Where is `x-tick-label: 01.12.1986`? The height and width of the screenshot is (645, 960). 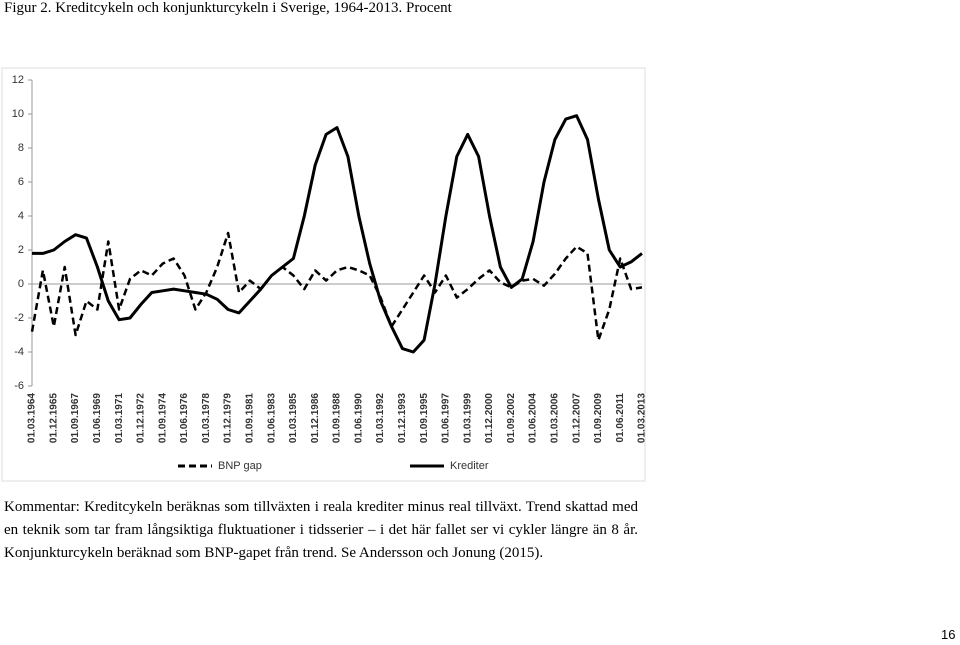 x-tick-label: 01.12.1986 is located at coordinates (315, 418).